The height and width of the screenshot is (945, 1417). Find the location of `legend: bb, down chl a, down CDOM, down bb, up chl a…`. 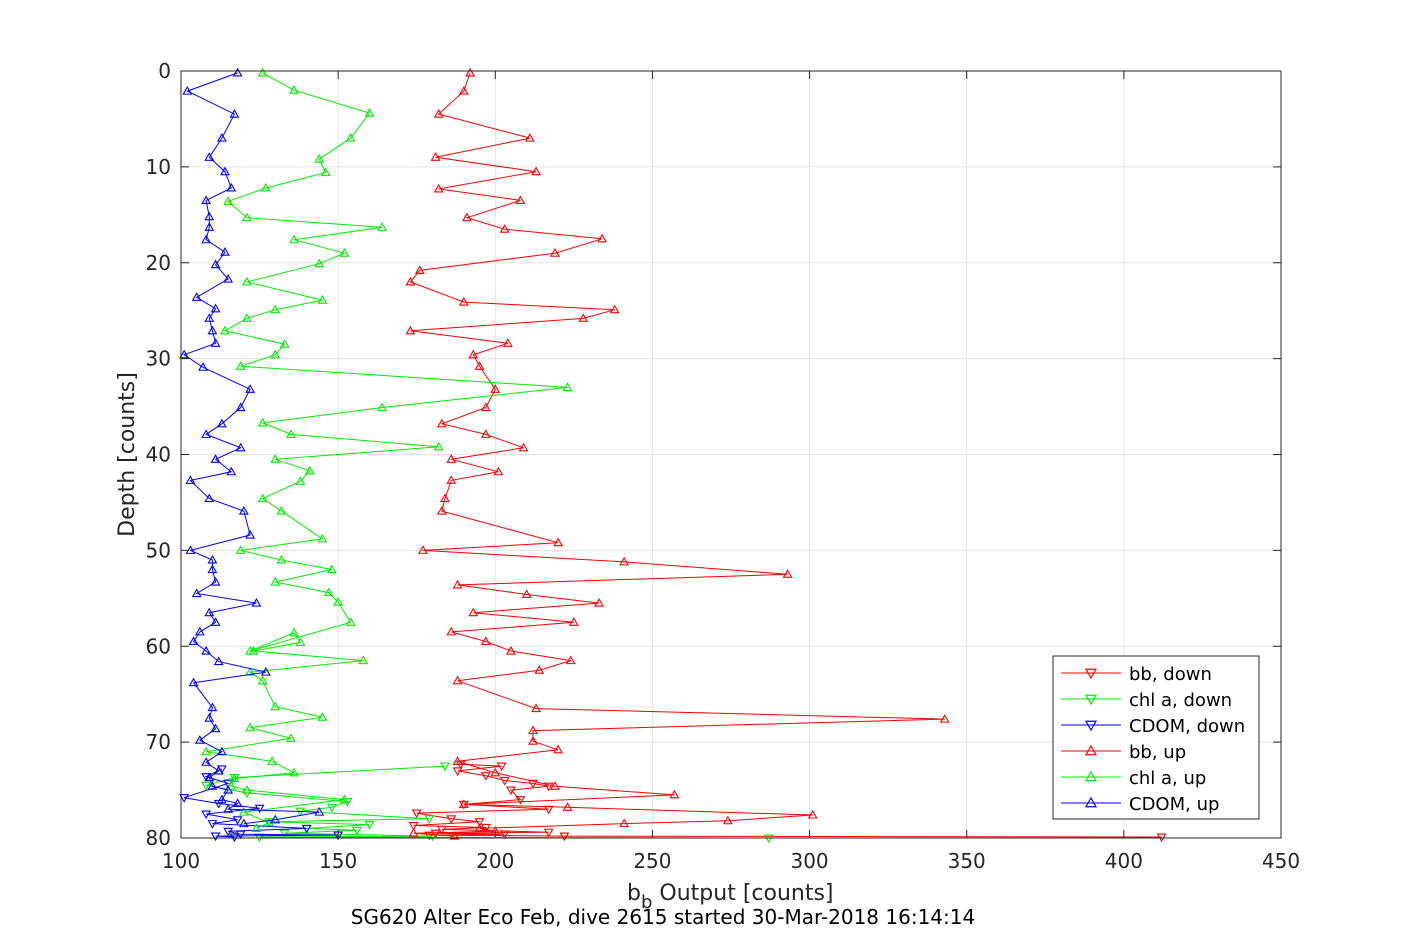

legend: bb, down chl a, down CDOM, down bb, up chl a… is located at coordinates (1156, 737).